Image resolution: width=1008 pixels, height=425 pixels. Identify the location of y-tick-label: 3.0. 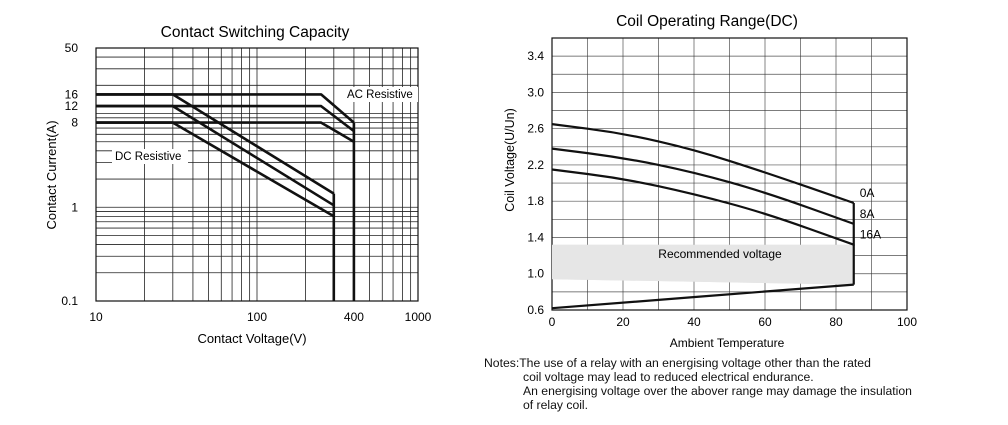
(535, 92).